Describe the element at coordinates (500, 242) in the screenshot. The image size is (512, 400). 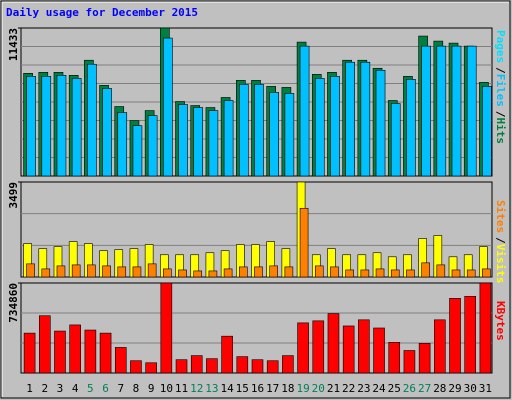
I see `legend: Sites /Visits` at that location.